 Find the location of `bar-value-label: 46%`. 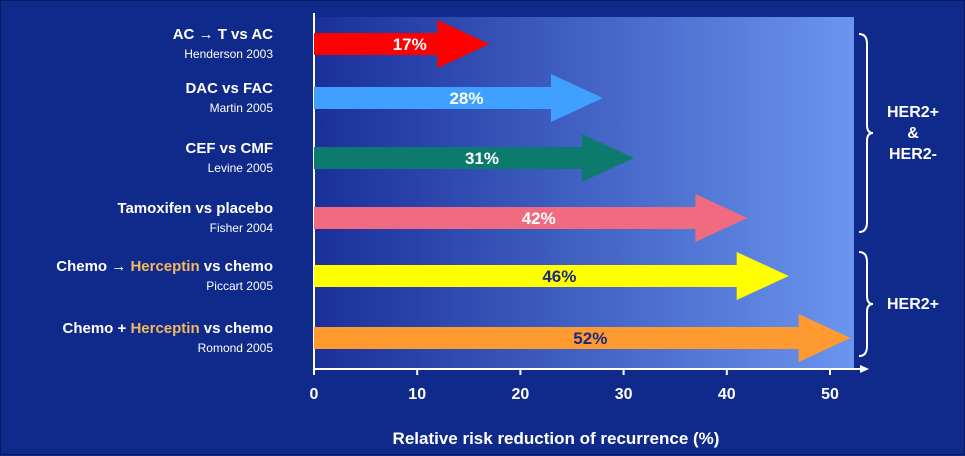

bar-value-label: 46% is located at coordinates (559, 276).